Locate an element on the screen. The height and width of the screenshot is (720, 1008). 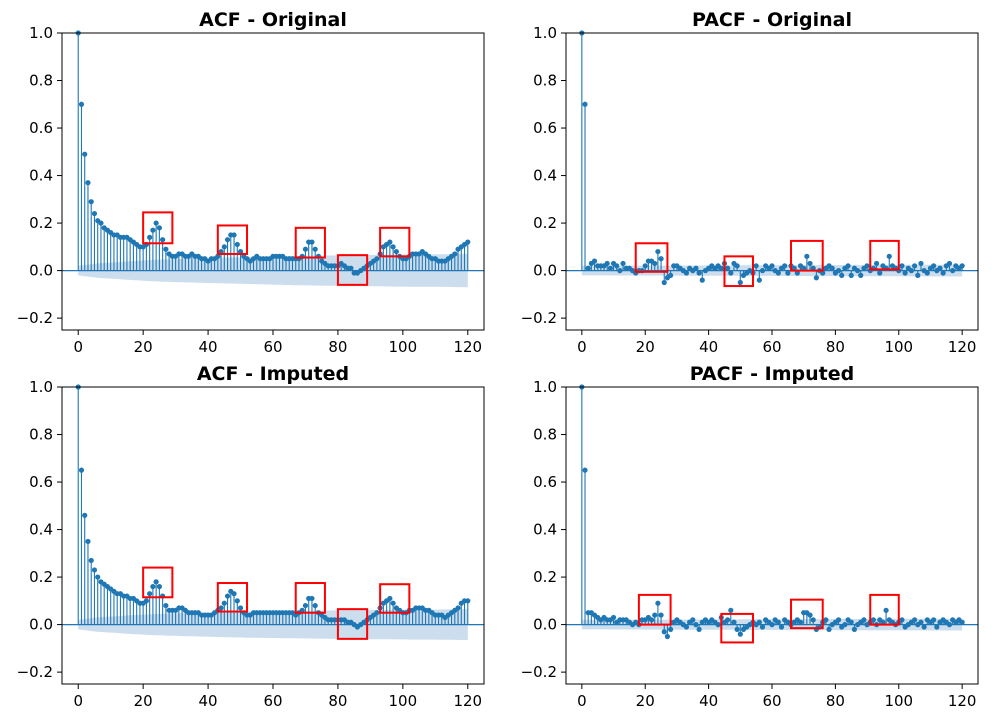
x-tick-label: 60 is located at coordinates (272, 701).